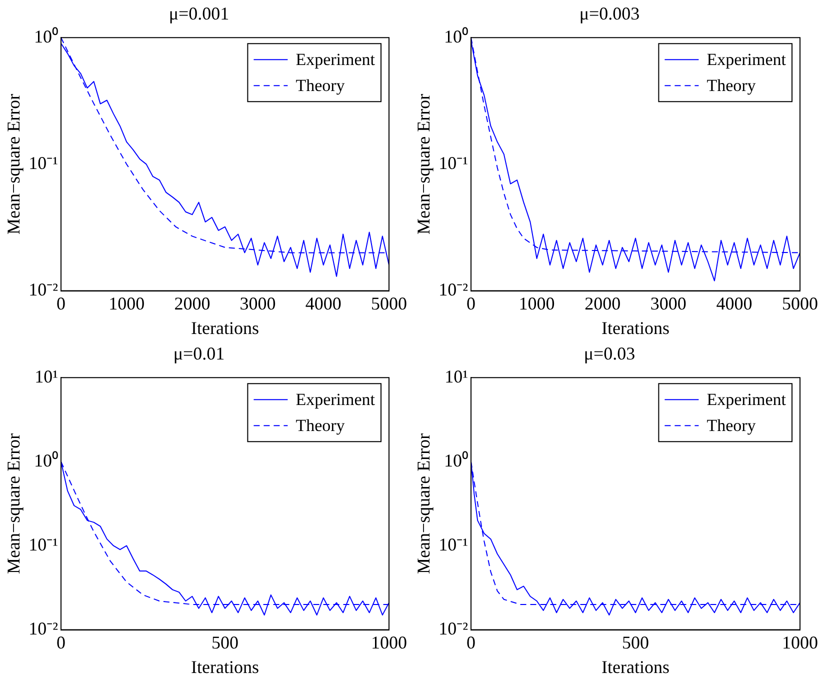 This screenshot has width=821, height=679. Describe the element at coordinates (609, 14) in the screenshot. I see `chart-title: μ=0.003` at that location.